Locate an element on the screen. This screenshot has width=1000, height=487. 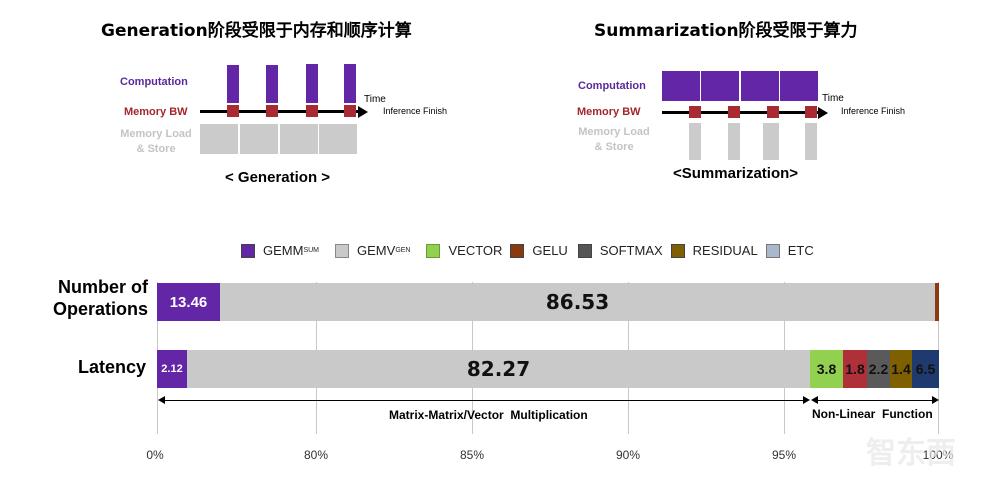
row-label-operations-line2: Operations is located at coordinates (100, 309).